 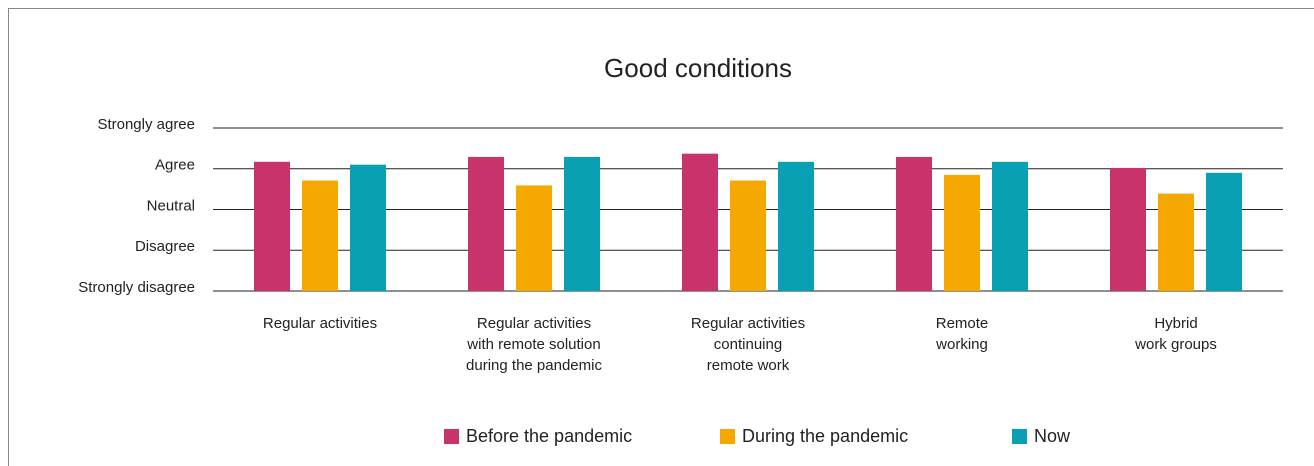 What do you see at coordinates (1052, 436) in the screenshot?
I see `legend-label: Now` at bounding box center [1052, 436].